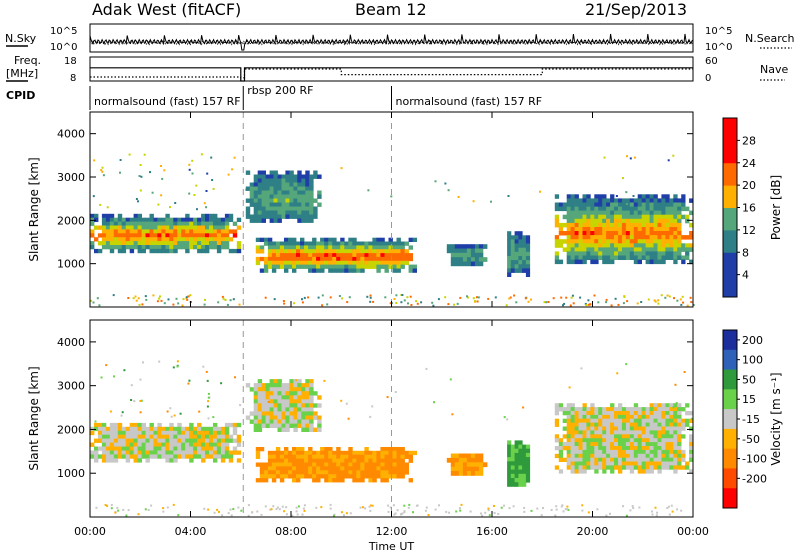  What do you see at coordinates (492, 531) in the screenshot?
I see `xtick-label: 16:00` at bounding box center [492, 531].